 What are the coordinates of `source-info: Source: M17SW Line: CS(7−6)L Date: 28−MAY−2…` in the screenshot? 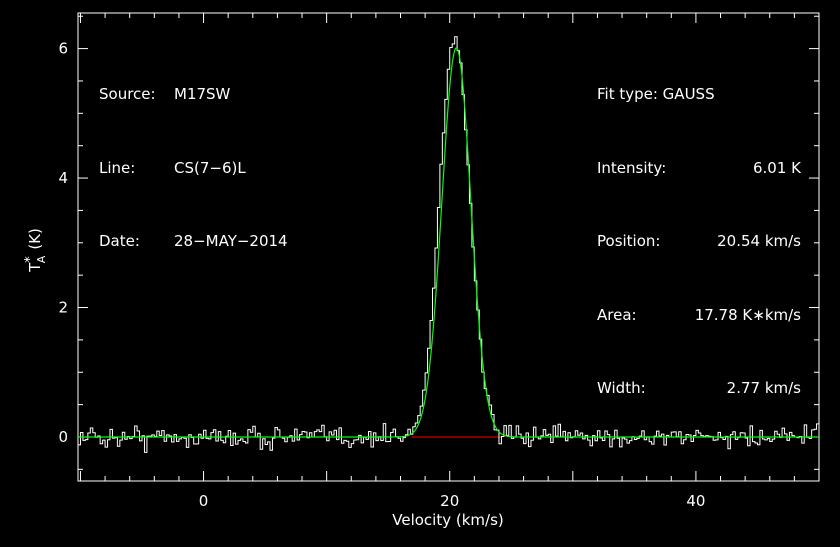 It's located at (229, 155).